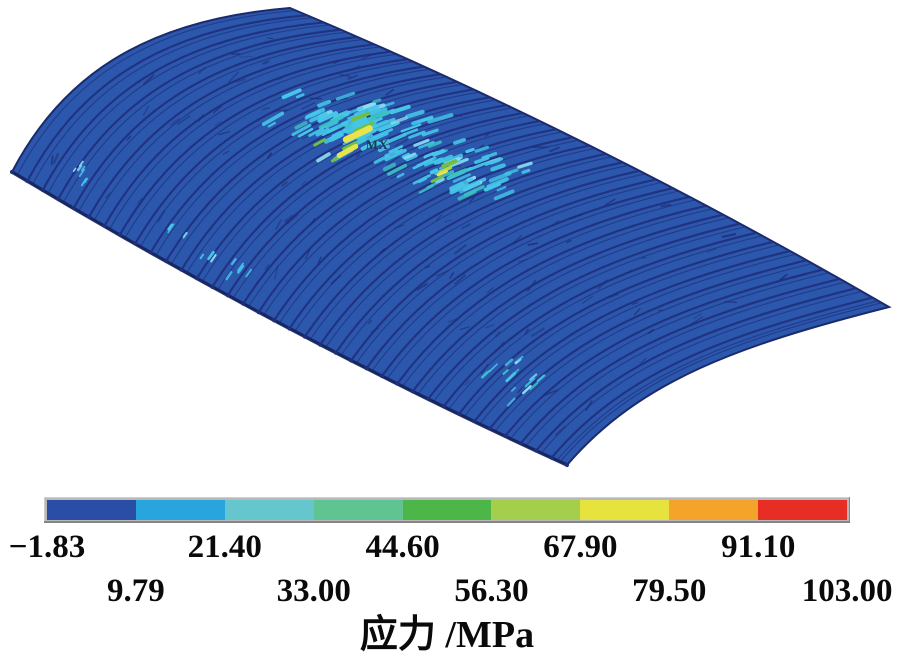  What do you see at coordinates (136, 591) in the screenshot?
I see `colorbar-tick-label: 9.79` at bounding box center [136, 591].